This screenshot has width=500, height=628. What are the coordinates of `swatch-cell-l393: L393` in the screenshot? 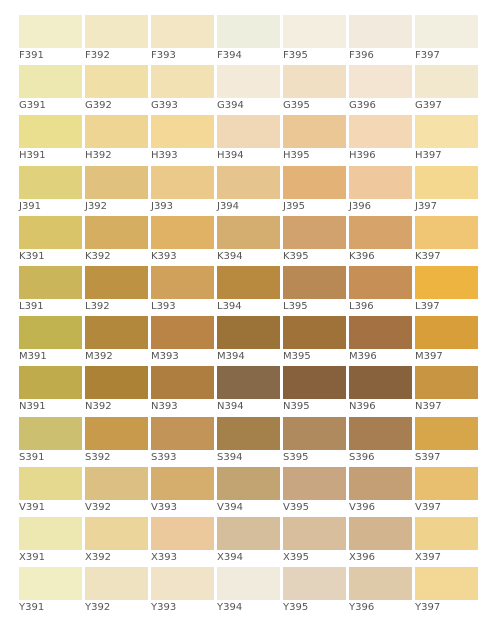 It's located at (184, 290).